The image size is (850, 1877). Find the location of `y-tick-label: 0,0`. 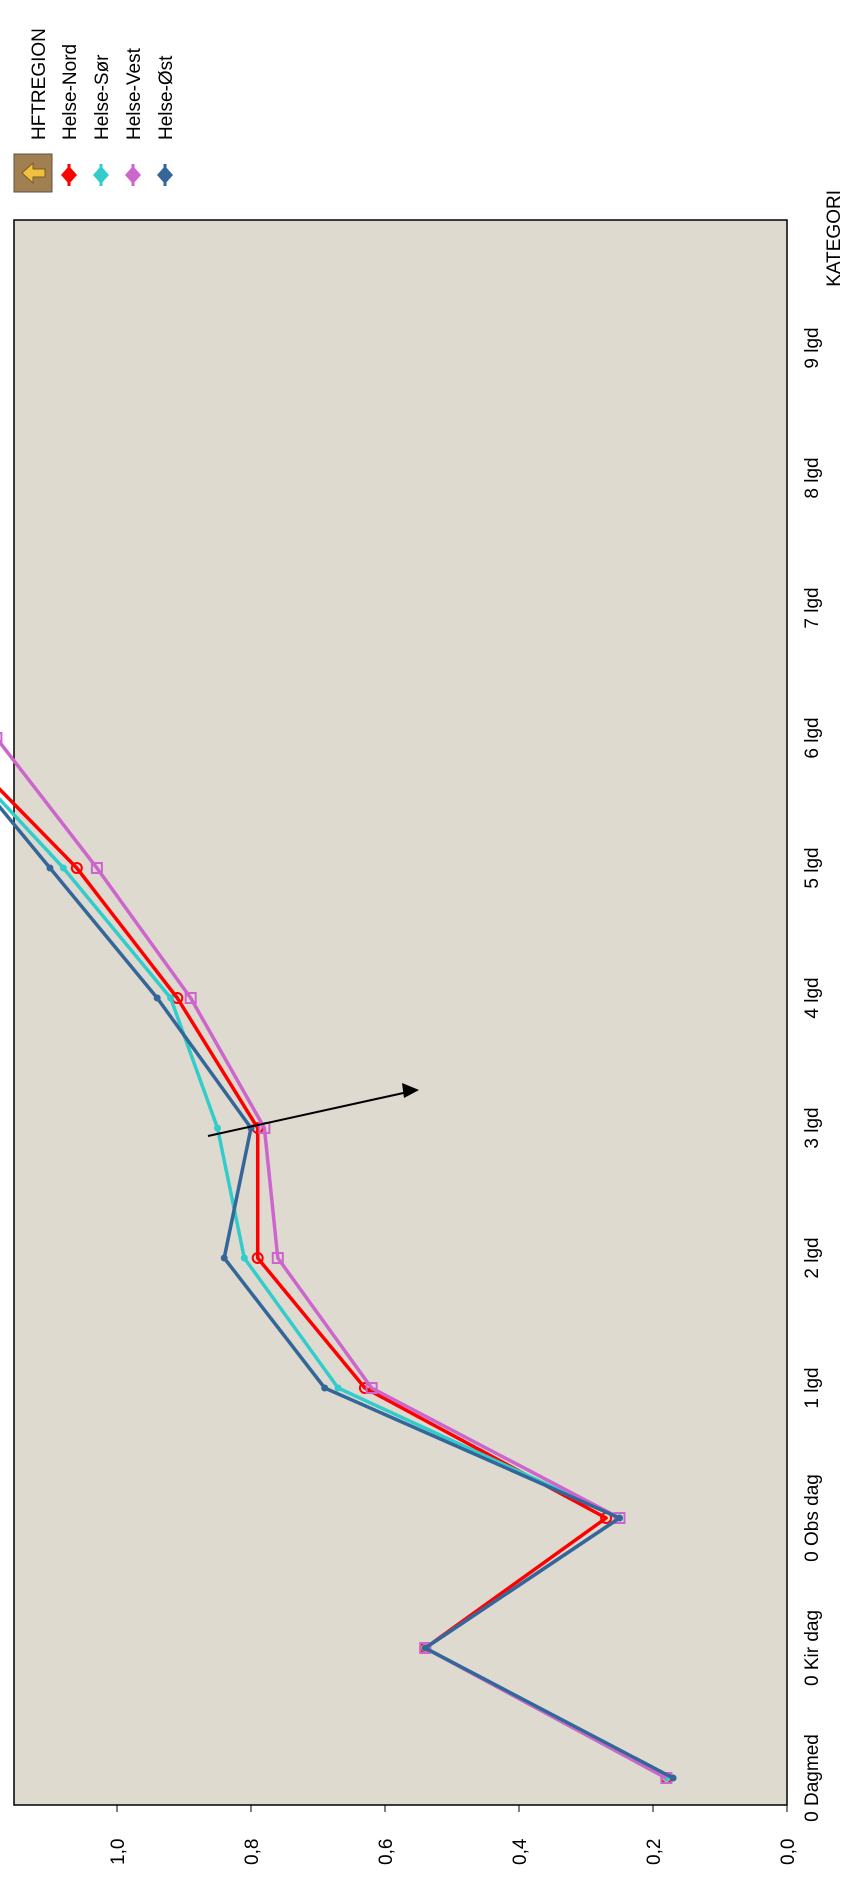

y-tick-label: 0,0 is located at coordinates (788, 1852).